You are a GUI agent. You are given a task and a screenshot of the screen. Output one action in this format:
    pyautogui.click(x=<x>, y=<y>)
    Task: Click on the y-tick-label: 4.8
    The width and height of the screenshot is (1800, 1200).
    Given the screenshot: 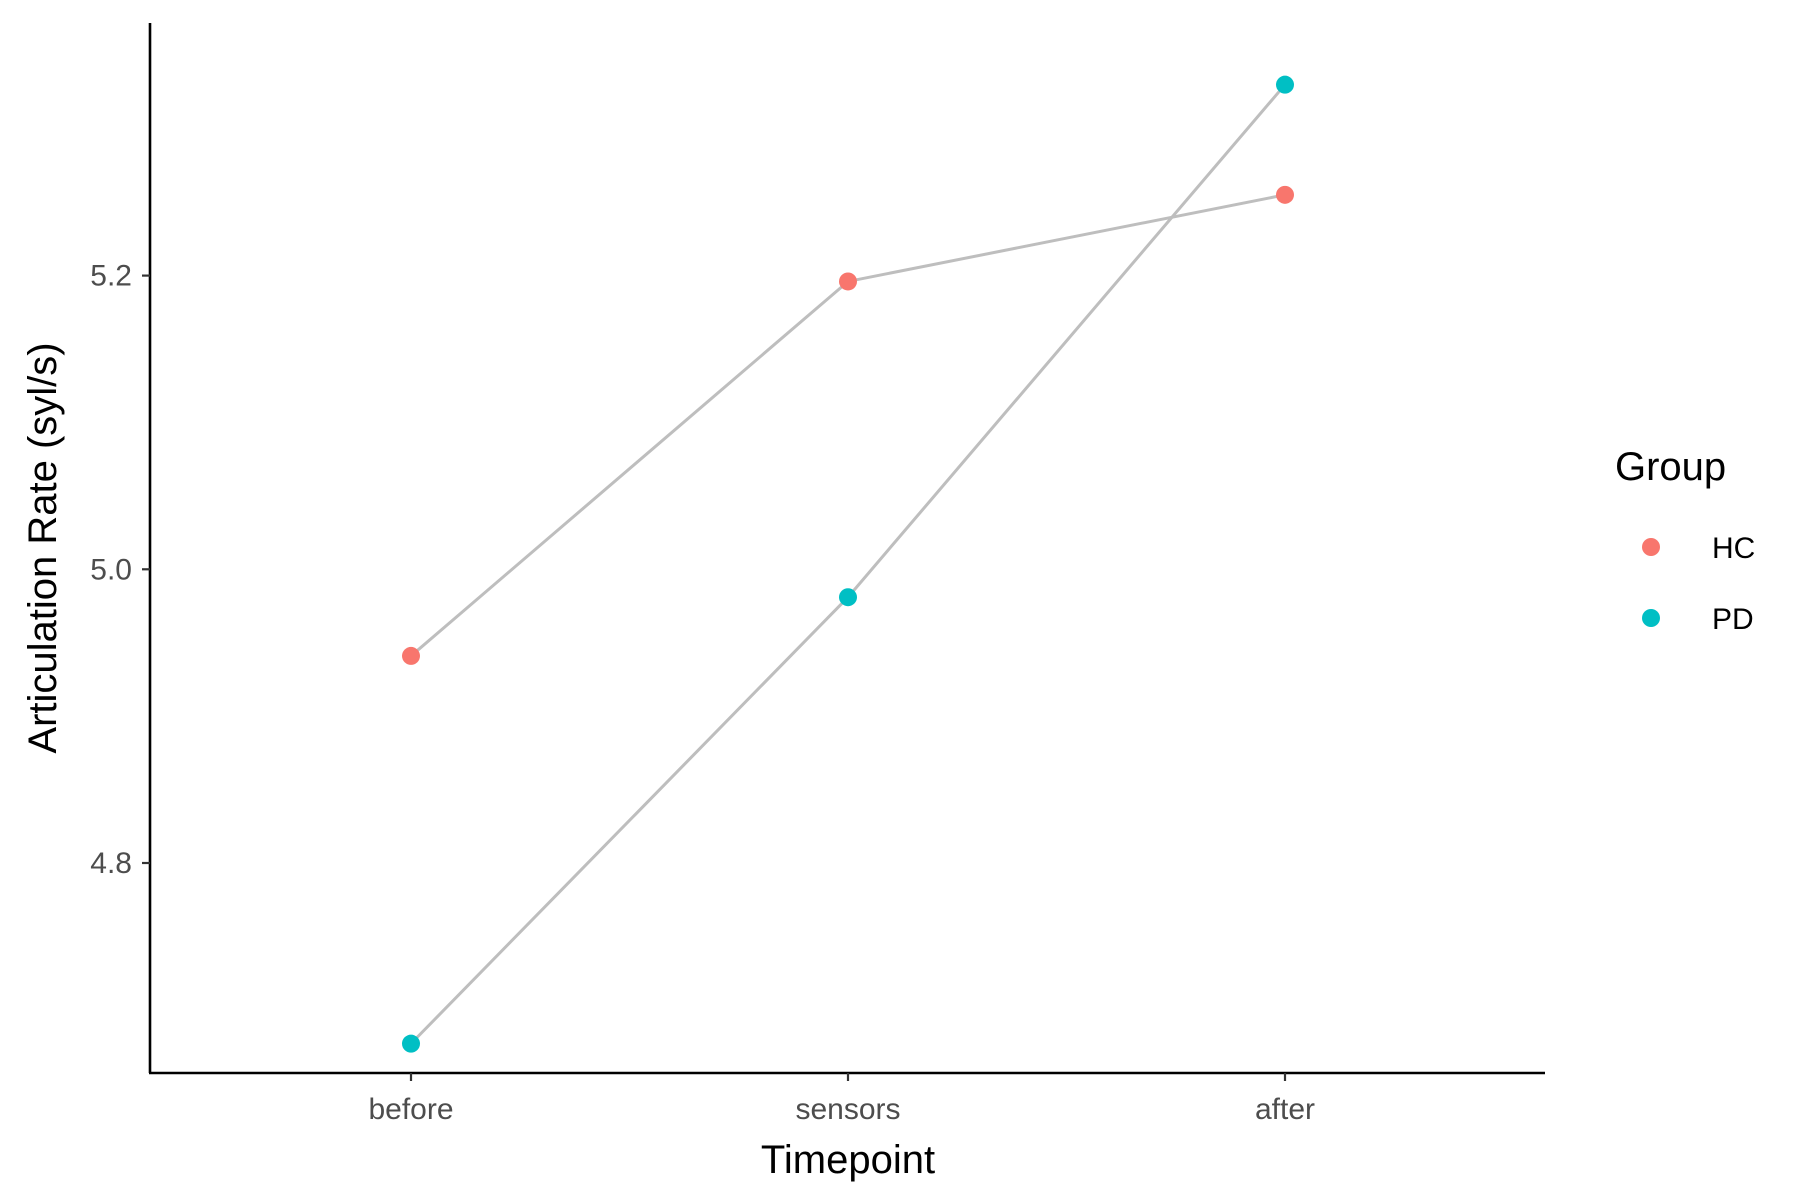 What is the action you would take?
    pyautogui.click(x=111, y=863)
    